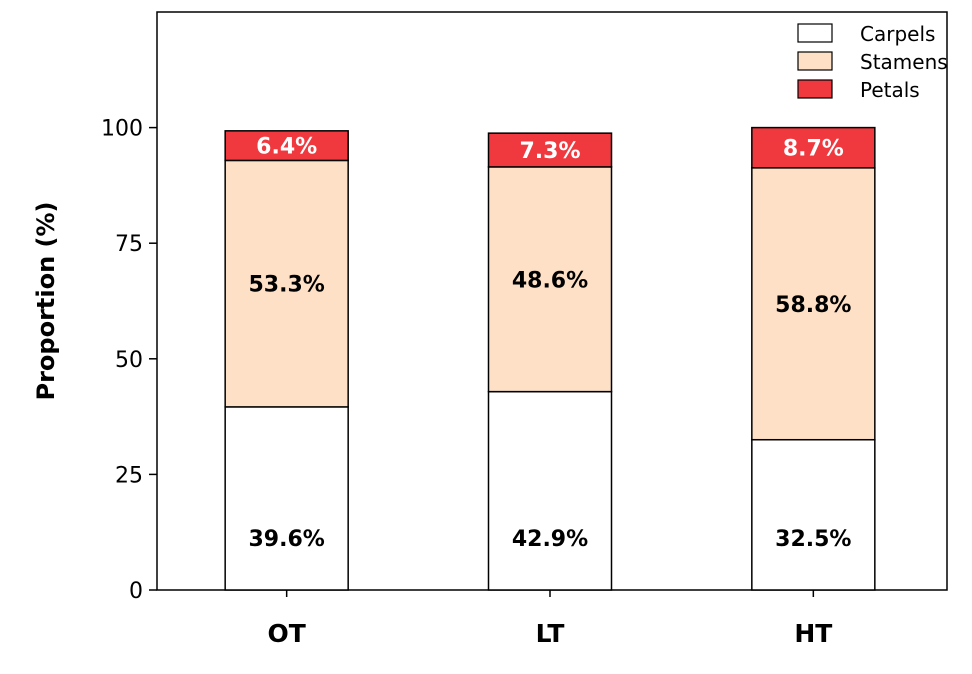  Describe the element at coordinates (550, 633) in the screenshot. I see `x-tick-label: LT` at that location.